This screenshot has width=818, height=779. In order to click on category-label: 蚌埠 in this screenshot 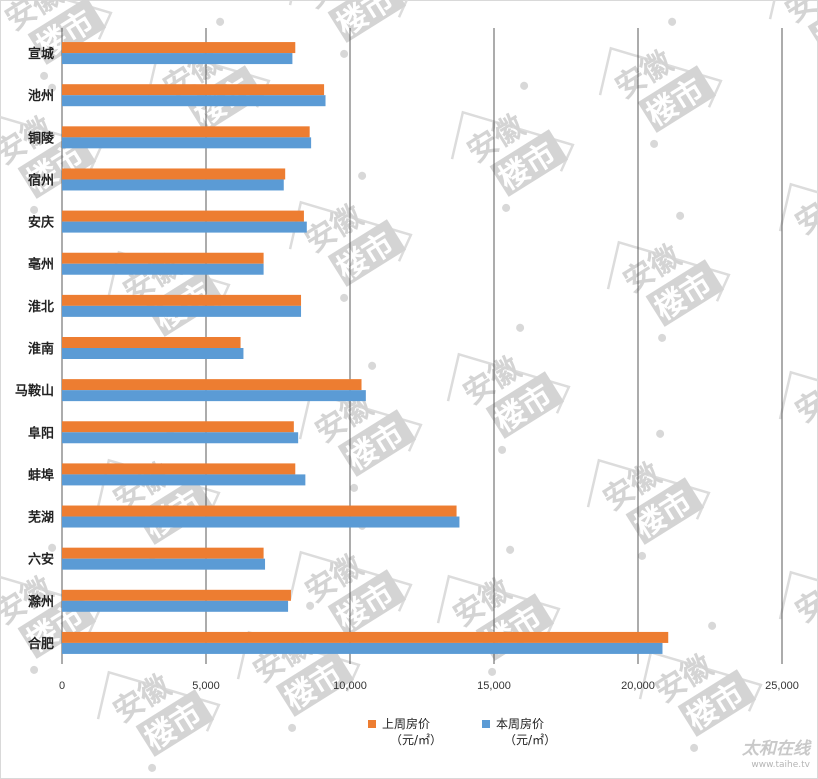, I will do `click(41, 475)`.